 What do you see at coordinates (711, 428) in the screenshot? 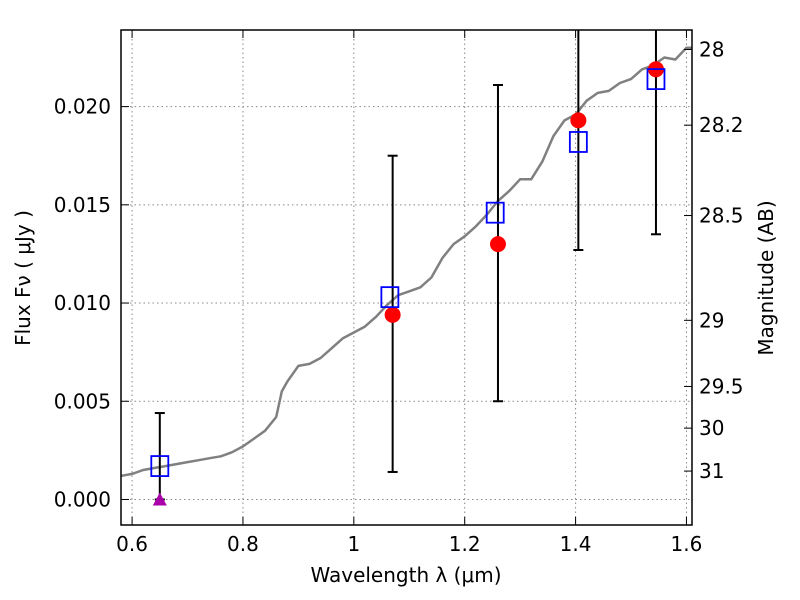
I see `mag-tick-label: 30` at bounding box center [711, 428].